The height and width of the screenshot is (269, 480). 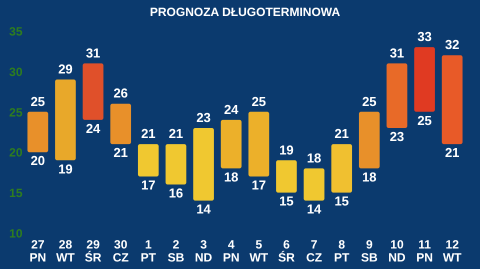 What do you see at coordinates (37, 251) in the screenshot?
I see `x-tick-label: 27 PN` at bounding box center [37, 251].